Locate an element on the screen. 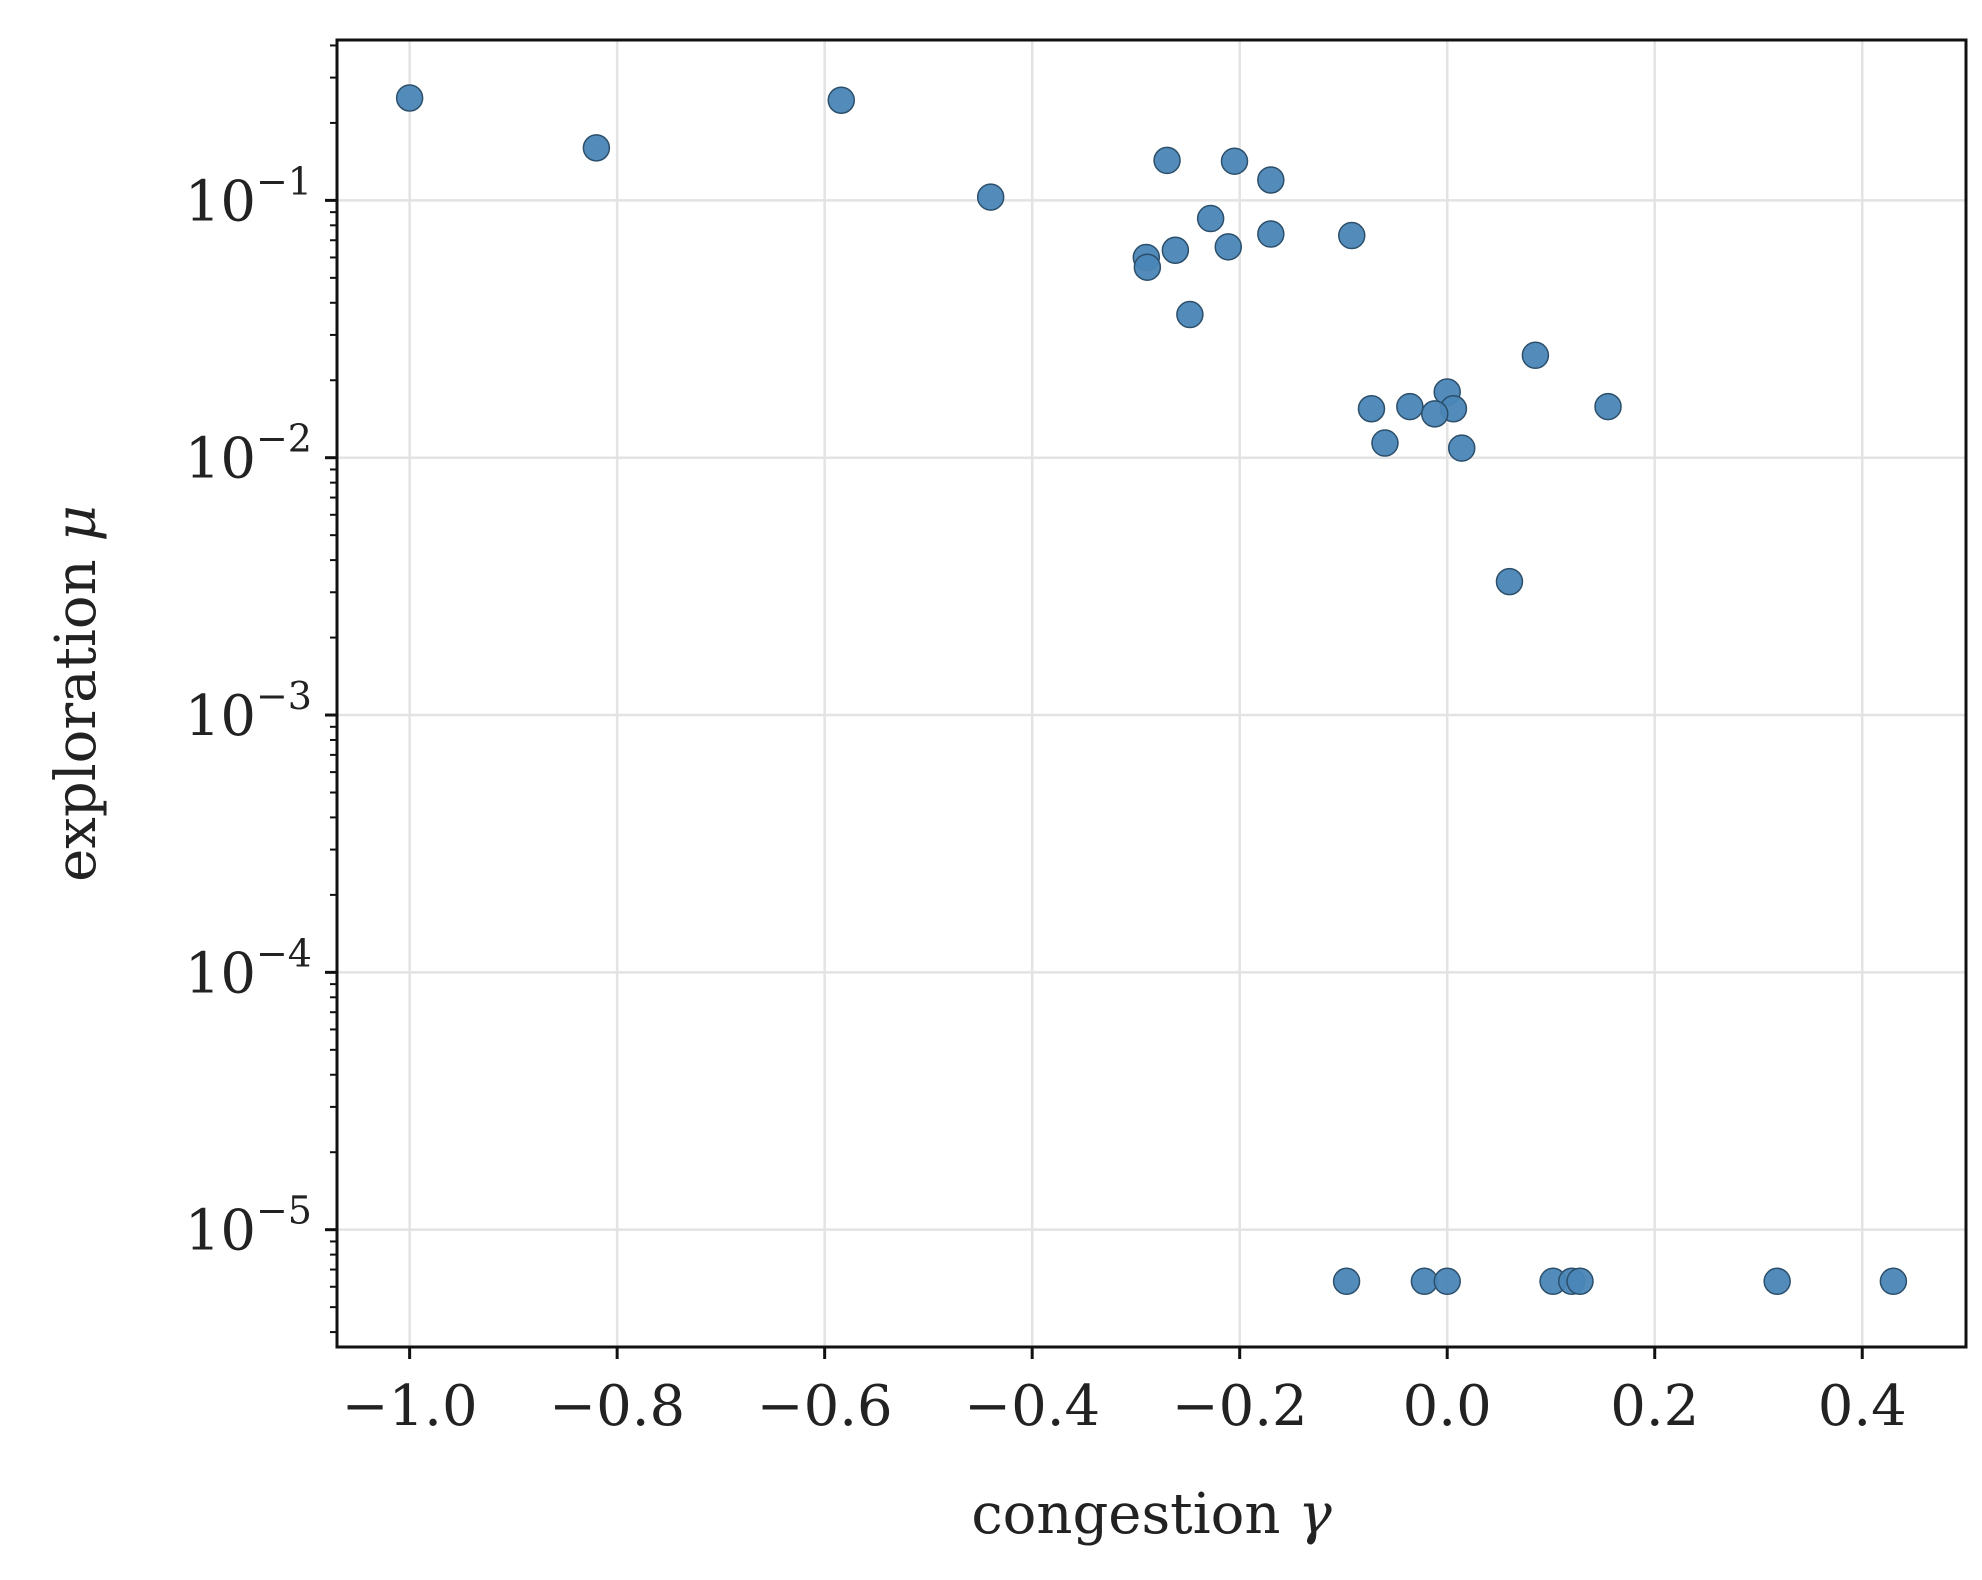  x-axis-label-symbol: γ is located at coordinates (1315, 1514).